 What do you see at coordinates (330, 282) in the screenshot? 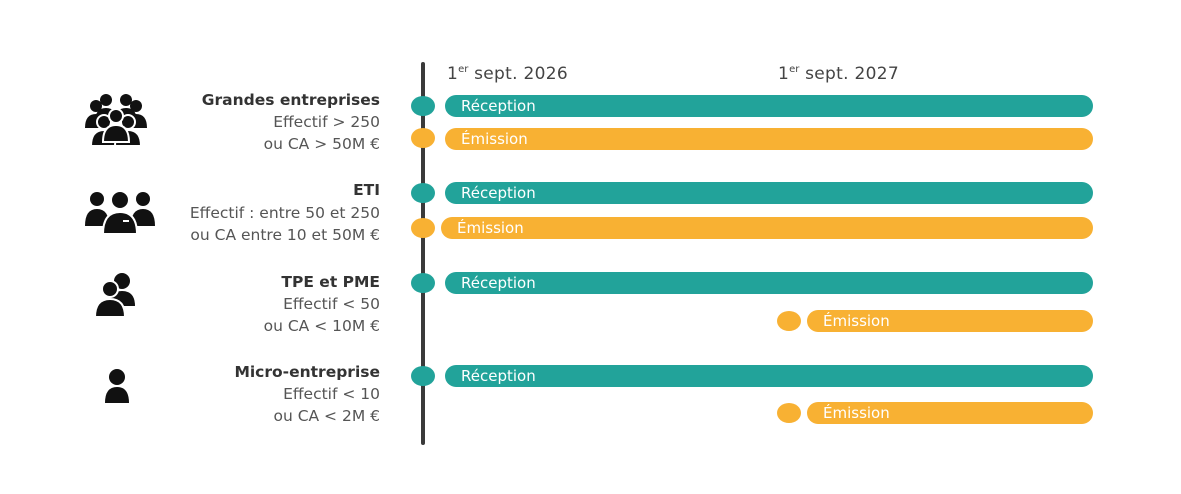
I see `segment-title: TPE et PME` at bounding box center [330, 282].